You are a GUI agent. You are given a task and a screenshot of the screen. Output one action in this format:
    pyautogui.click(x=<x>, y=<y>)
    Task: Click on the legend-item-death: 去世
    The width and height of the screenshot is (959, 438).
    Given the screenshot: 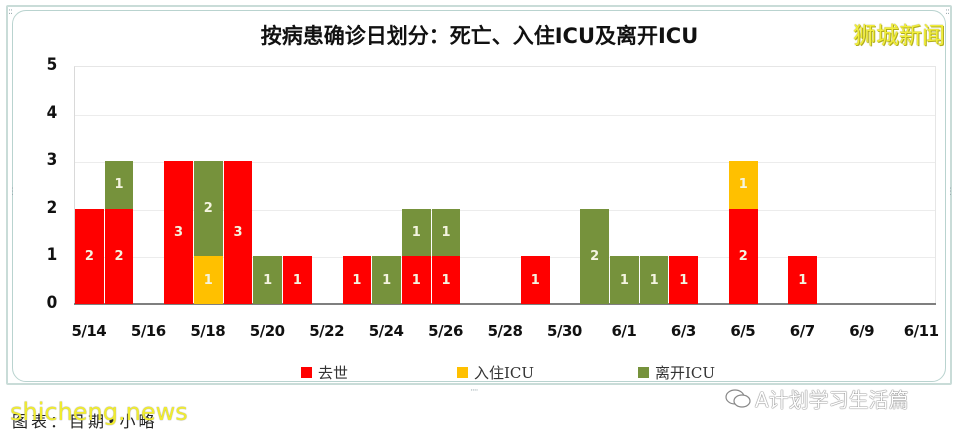 What is the action you would take?
    pyautogui.click(x=324, y=372)
    